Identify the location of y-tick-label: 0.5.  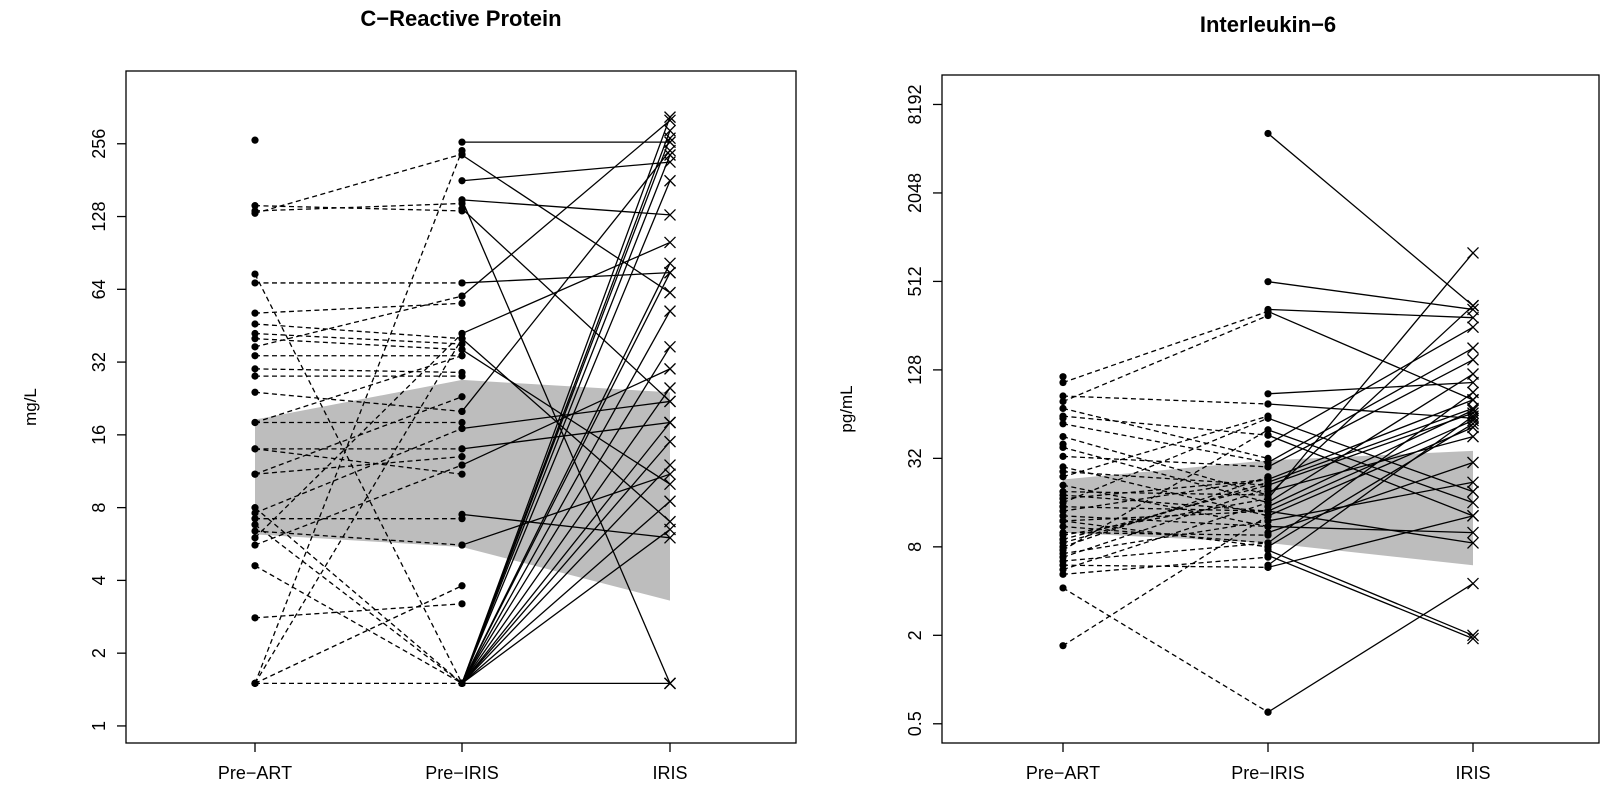
(915, 723).